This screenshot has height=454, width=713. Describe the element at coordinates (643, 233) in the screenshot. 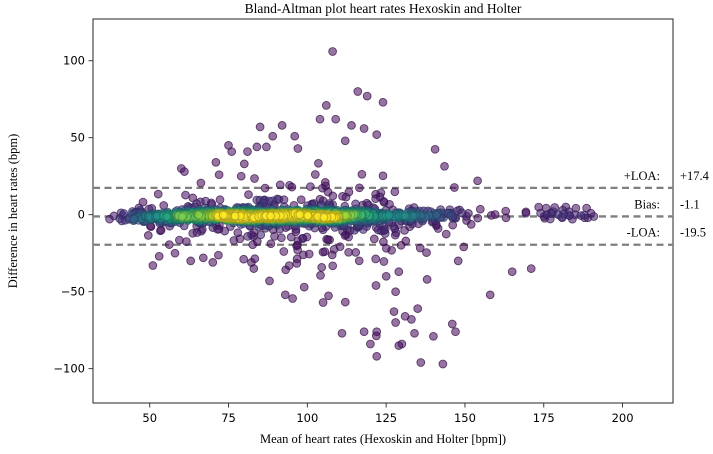

I see `loa-lower-label: -LOA:` at that location.